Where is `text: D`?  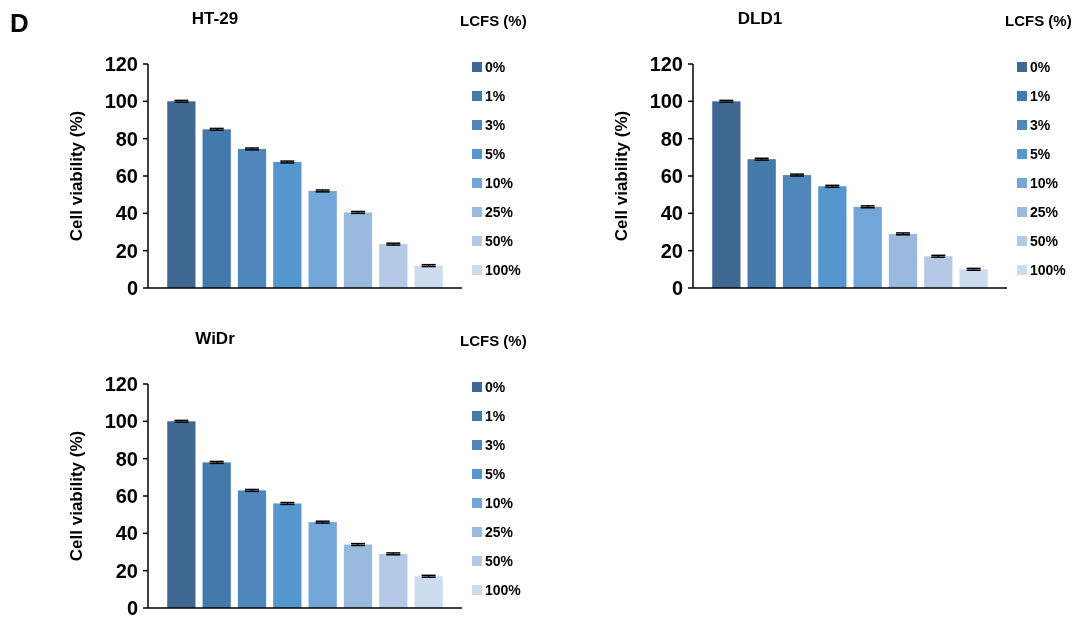 text: D is located at coordinates (19, 23).